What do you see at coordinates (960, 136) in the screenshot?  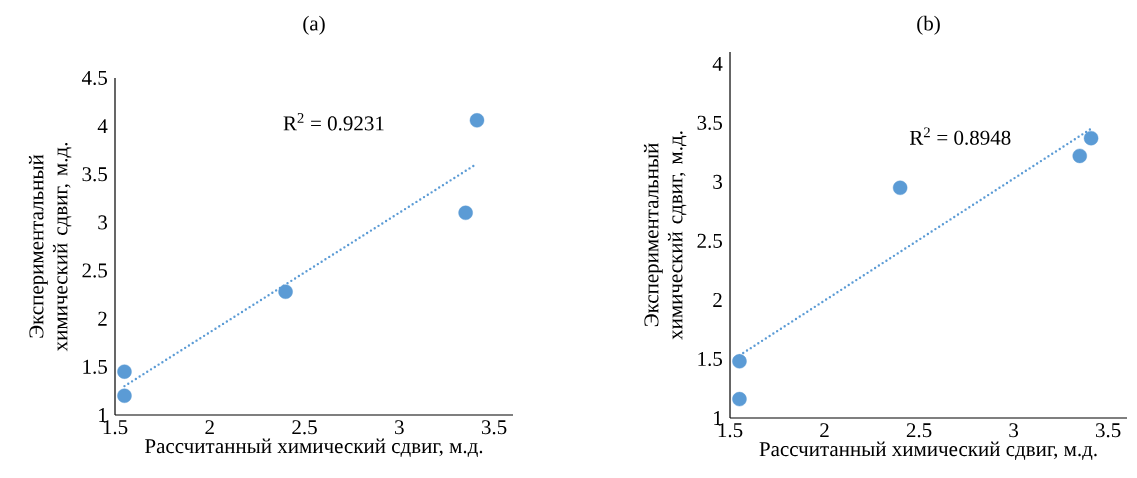 I see `annotation: R$^{2}$ = 0.8948` at bounding box center [960, 136].